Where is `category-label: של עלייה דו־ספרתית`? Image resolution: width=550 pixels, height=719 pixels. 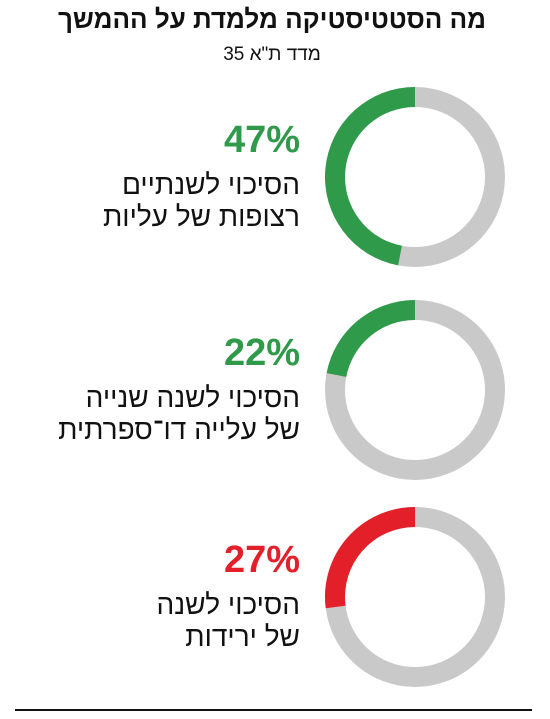 category-label: של עלייה דו־ספרתית is located at coordinates (179, 429).